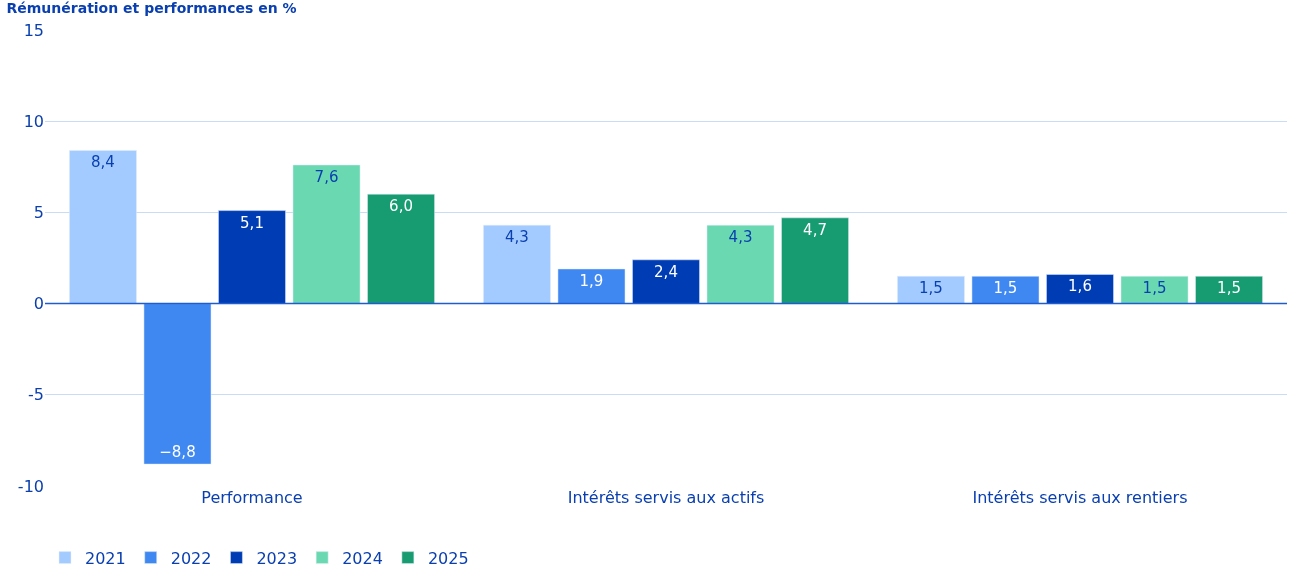  I want to click on legend-label: 2022, so click(191, 558).